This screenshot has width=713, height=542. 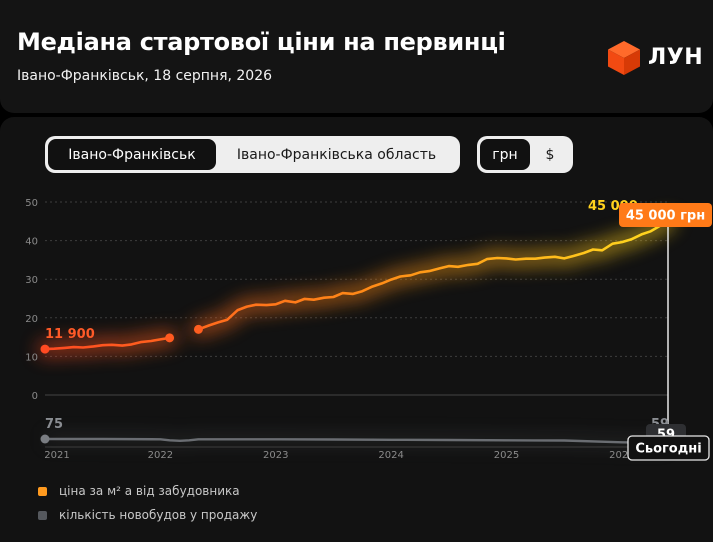 I want to click on tab-currency-uah: грн, so click(x=505, y=154).